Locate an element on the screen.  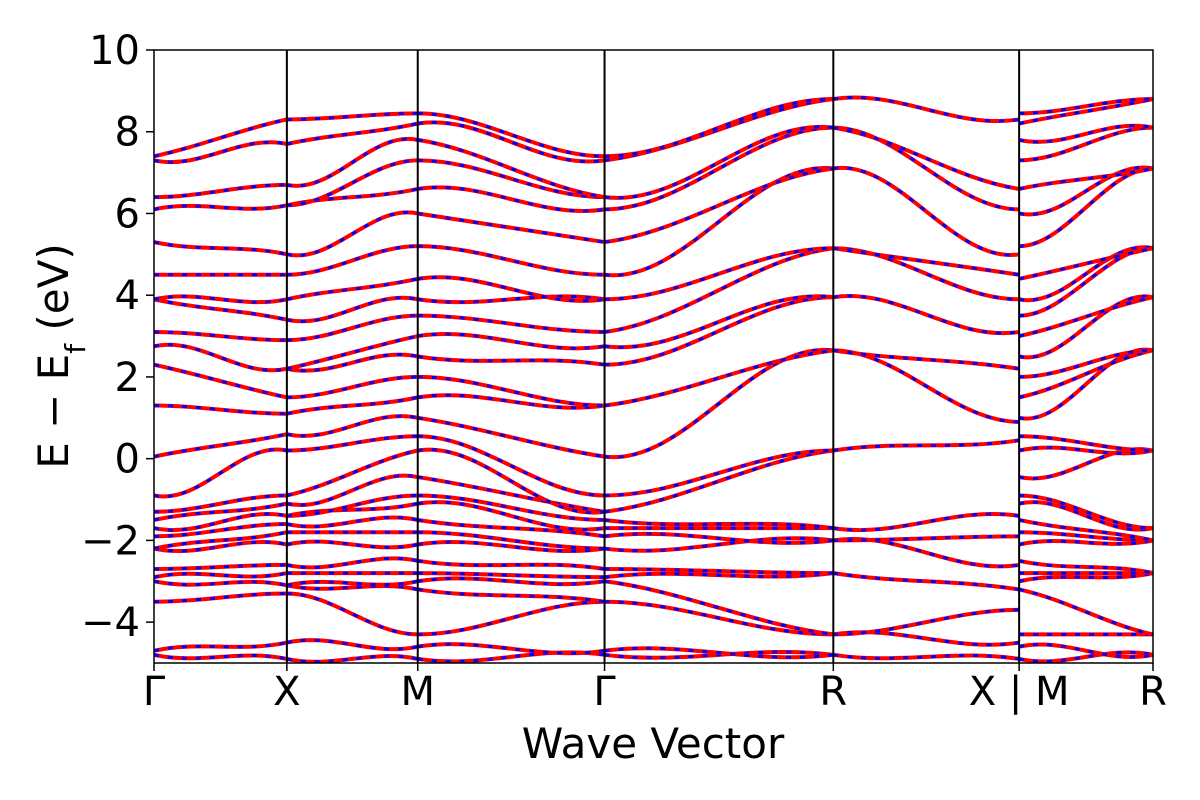
y-axis-label-subscript: f is located at coordinates (75, 348).